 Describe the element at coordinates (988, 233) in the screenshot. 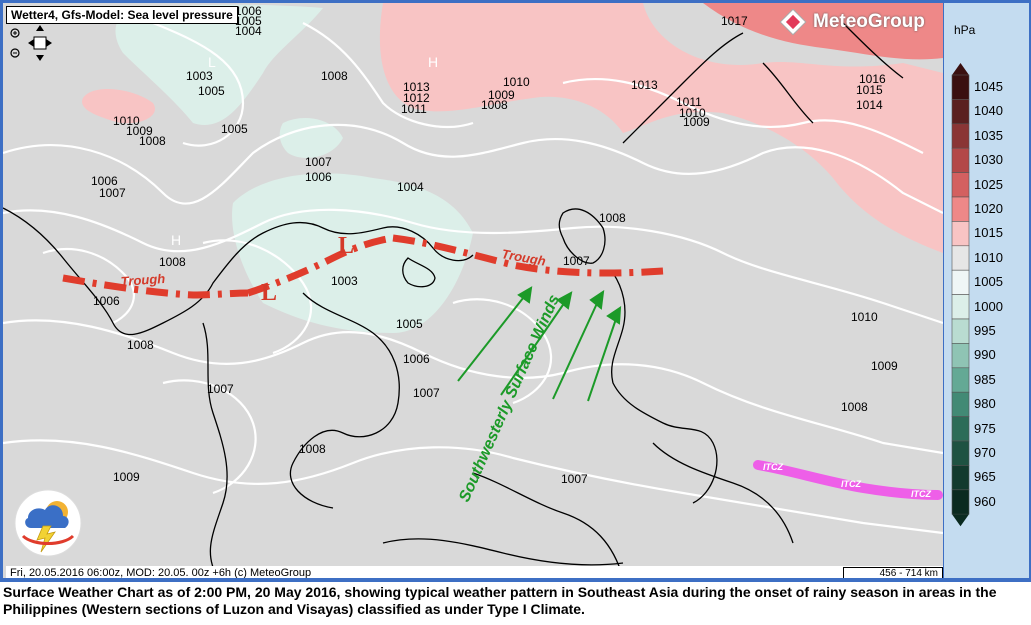

I see `legend-label: 1015` at that location.